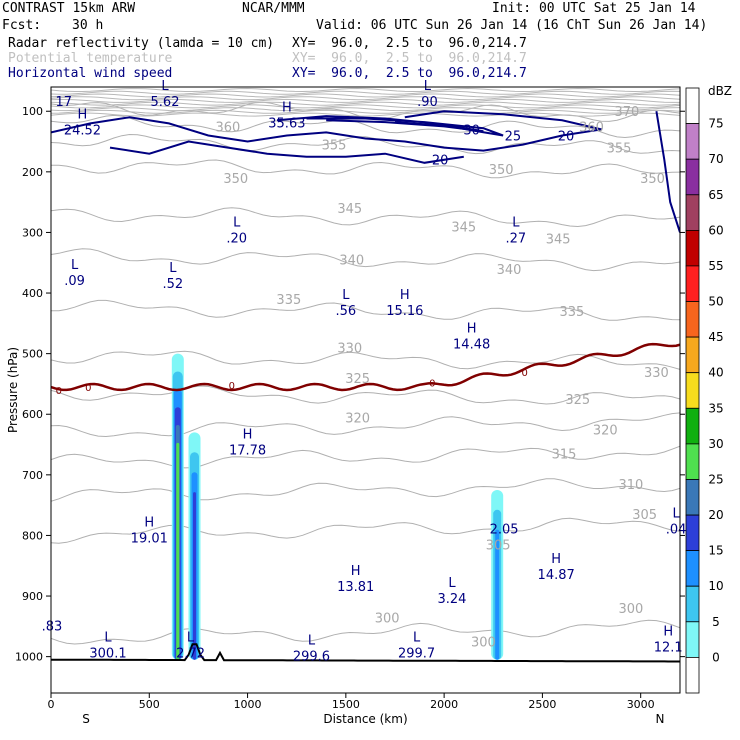 The height and width of the screenshot is (740, 740). I want to click on colorbar-label: 70, so click(715, 159).